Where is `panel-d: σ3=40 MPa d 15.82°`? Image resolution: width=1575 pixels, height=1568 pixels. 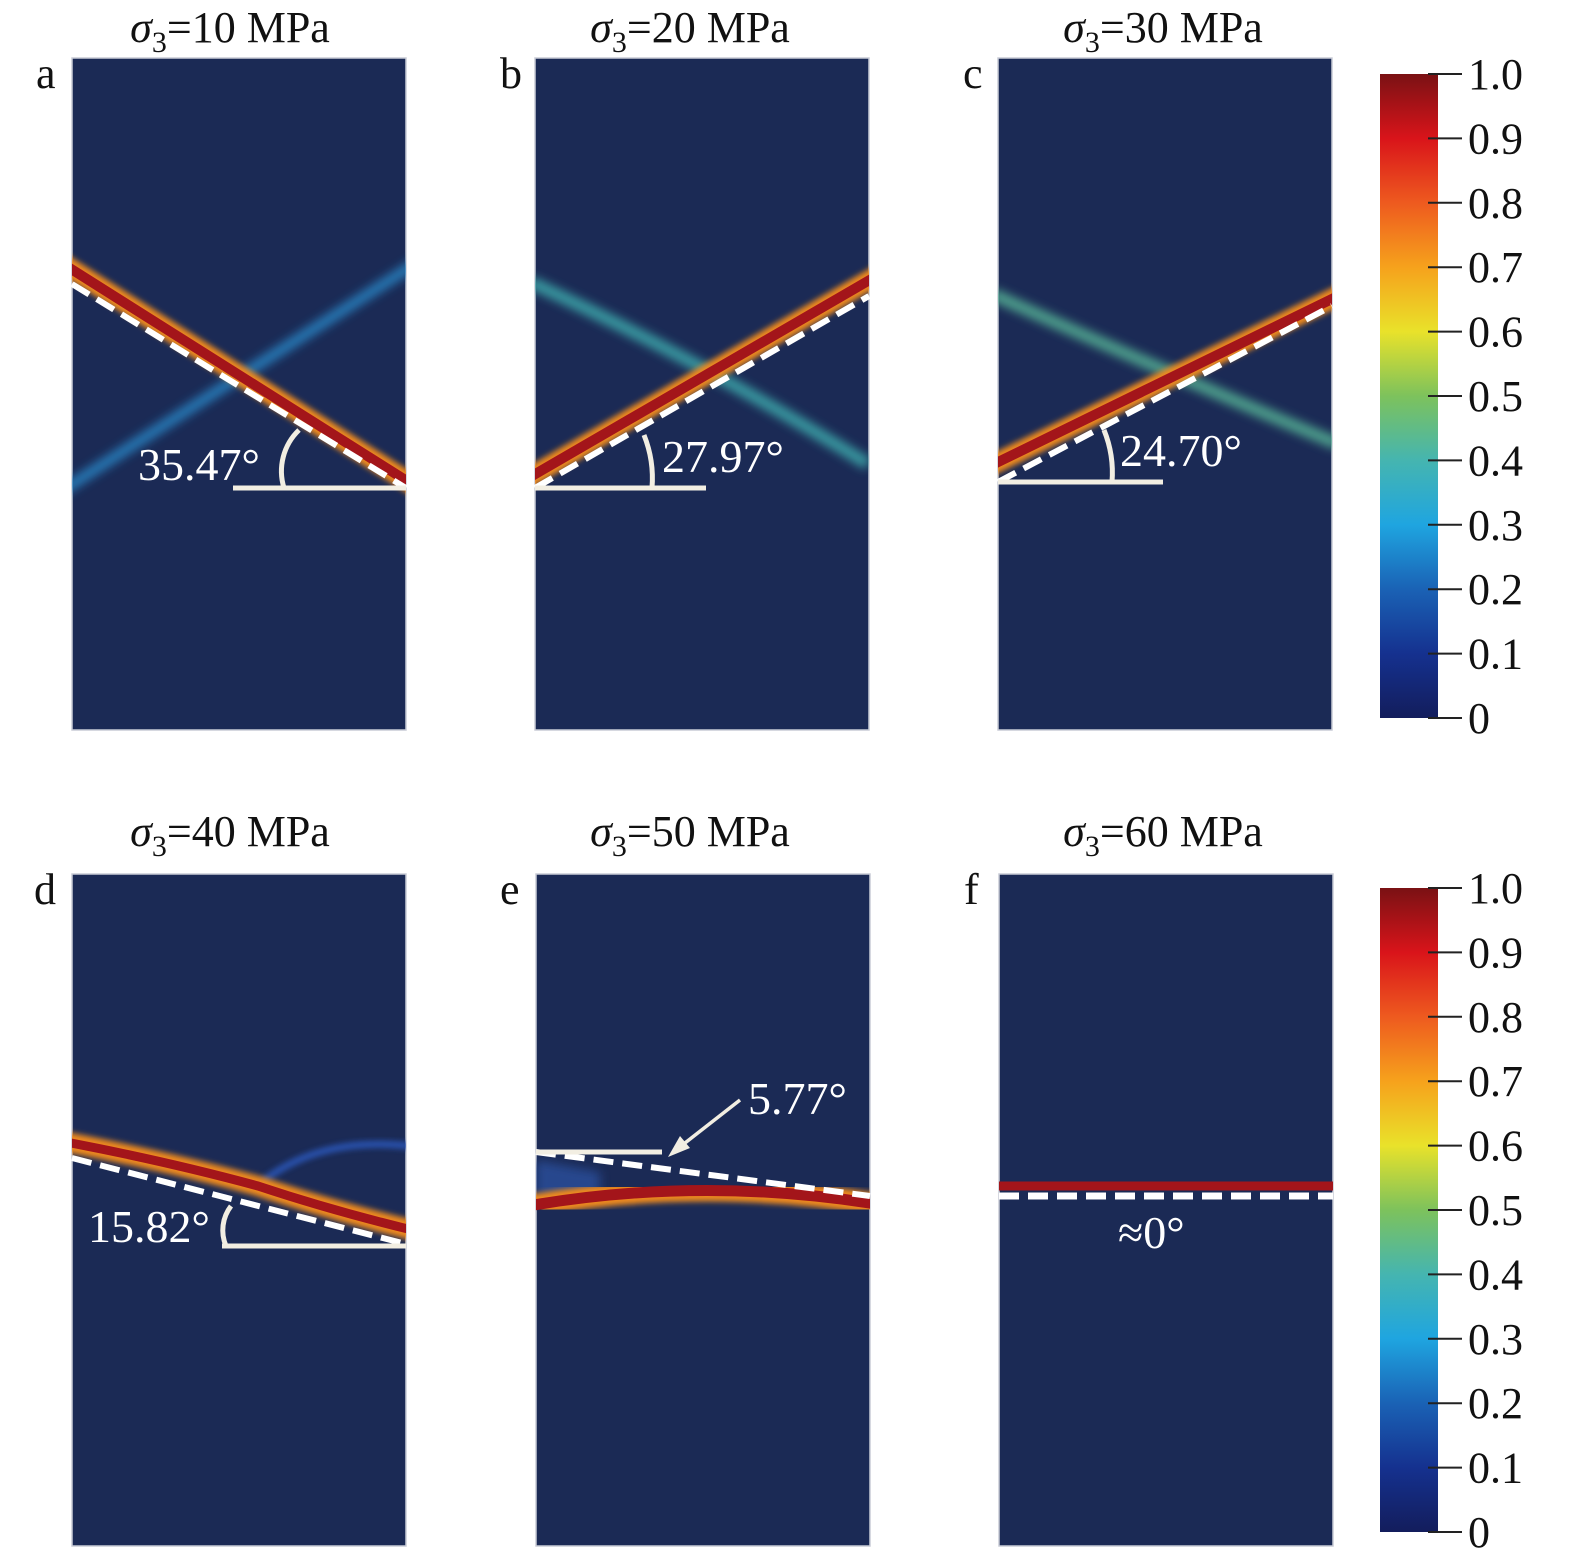 panel-d: σ3=40 MPa d 15.82° is located at coordinates (220, 1177).